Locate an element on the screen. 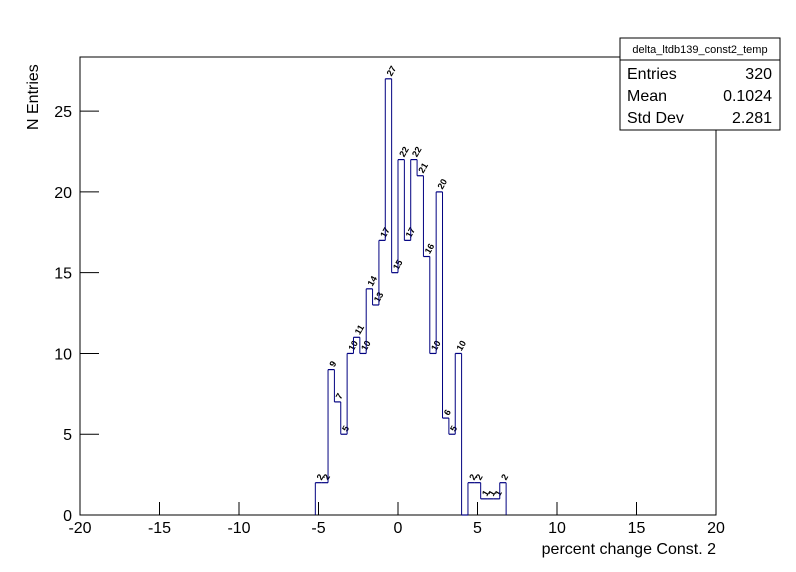  data-label: 11 is located at coordinates (359, 329).